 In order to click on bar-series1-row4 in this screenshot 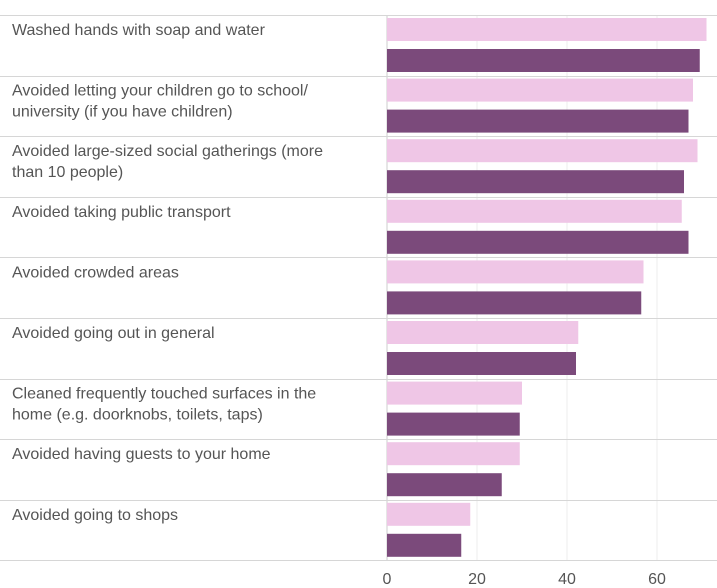, I will do `click(534, 211)`.